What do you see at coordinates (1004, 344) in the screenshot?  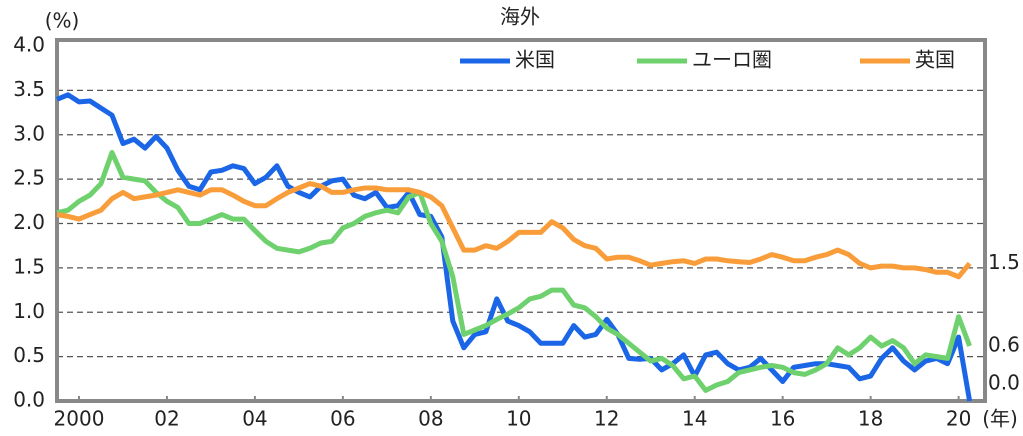 I see `end-label: 0.6` at bounding box center [1004, 344].